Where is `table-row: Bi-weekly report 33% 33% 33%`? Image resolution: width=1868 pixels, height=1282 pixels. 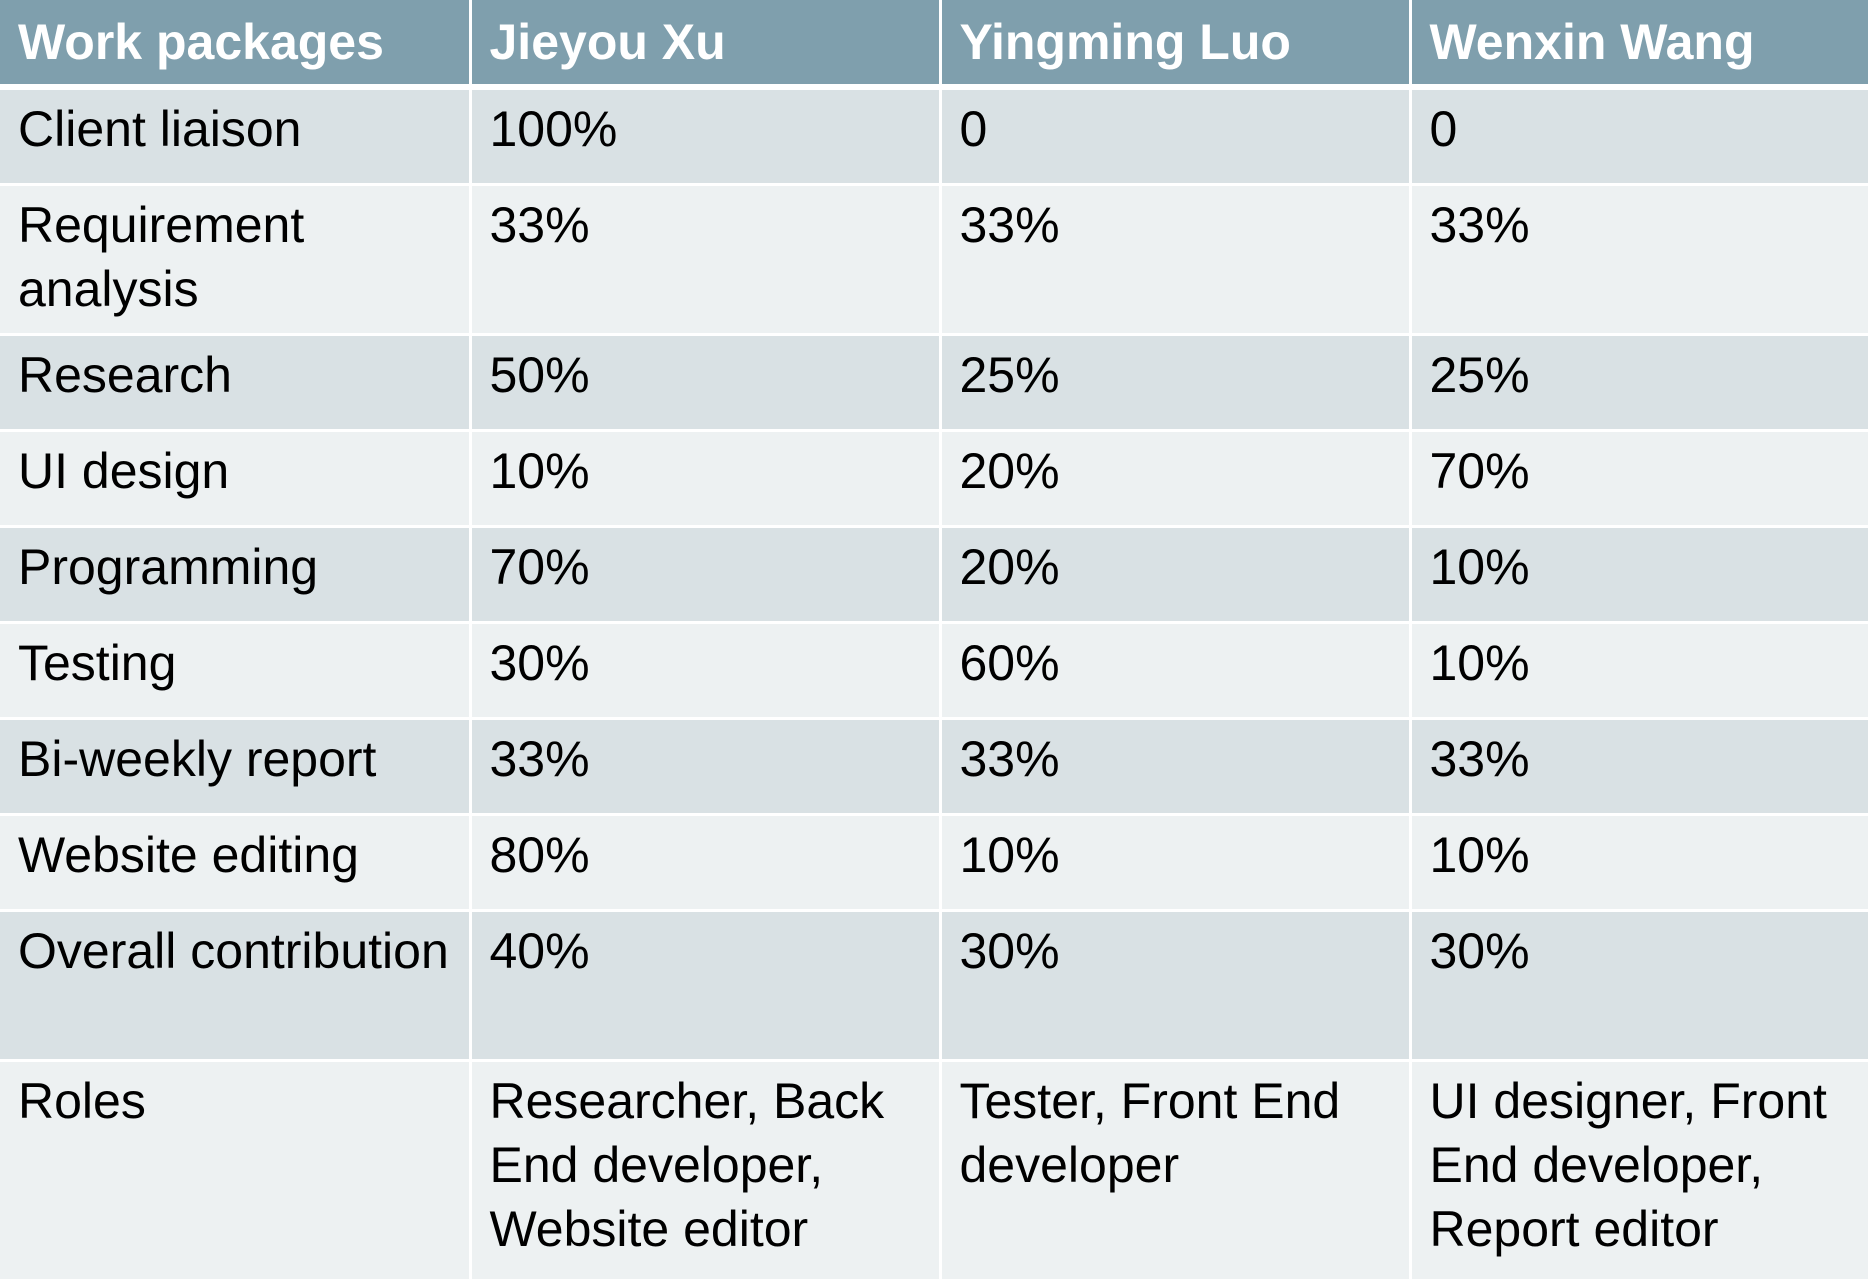 table-row: Bi-weekly report 33% 33% 33% is located at coordinates (934, 766).